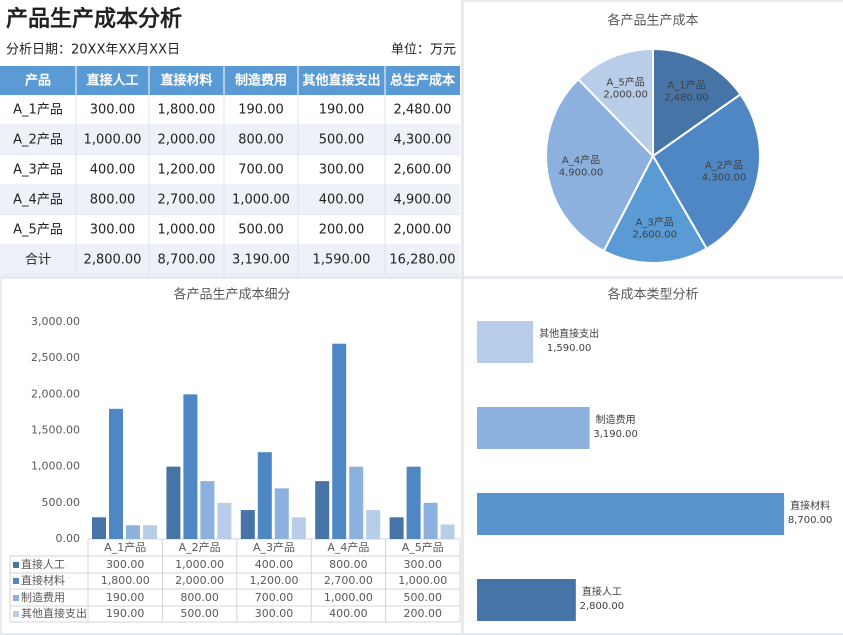  Describe the element at coordinates (810, 520) in the screenshot. I see `bar-value: 8,700.00` at that location.